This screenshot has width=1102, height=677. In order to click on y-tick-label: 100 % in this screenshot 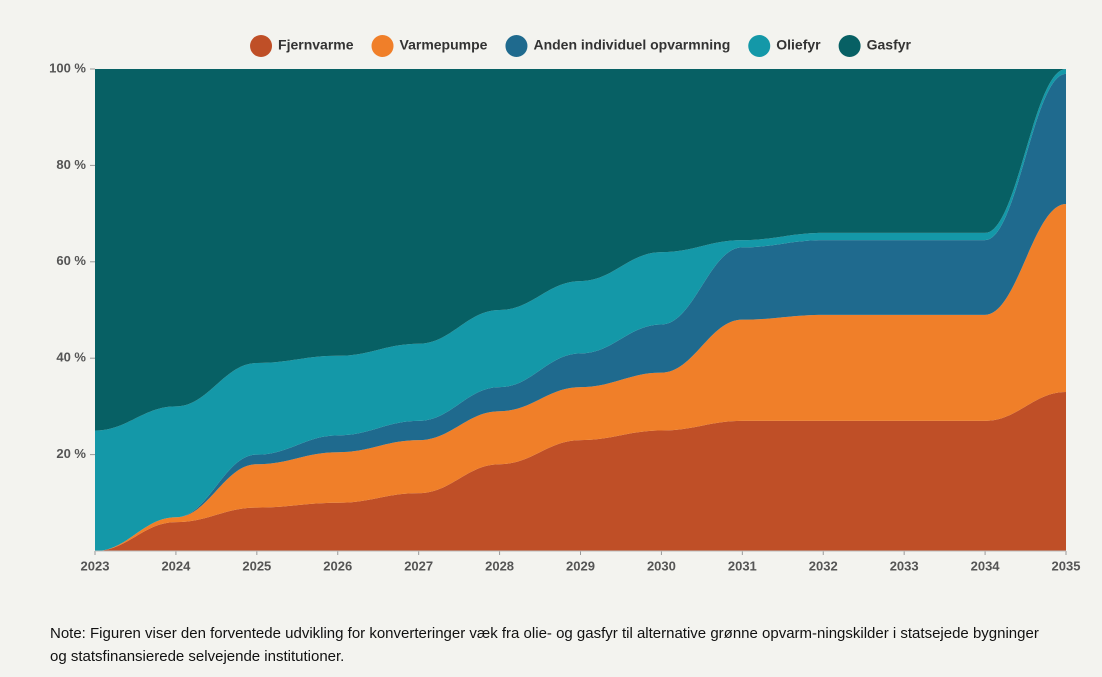, I will do `click(67, 67)`.